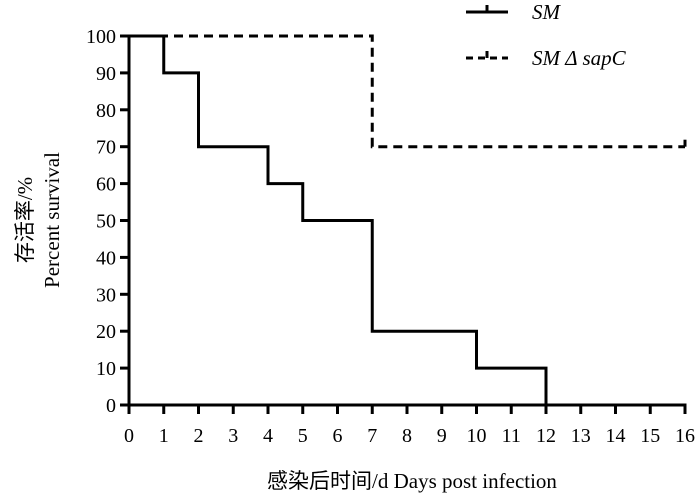 Image resolution: width=700 pixels, height=496 pixels. What do you see at coordinates (106, 258) in the screenshot?
I see `y-tick-label: 40` at bounding box center [106, 258].